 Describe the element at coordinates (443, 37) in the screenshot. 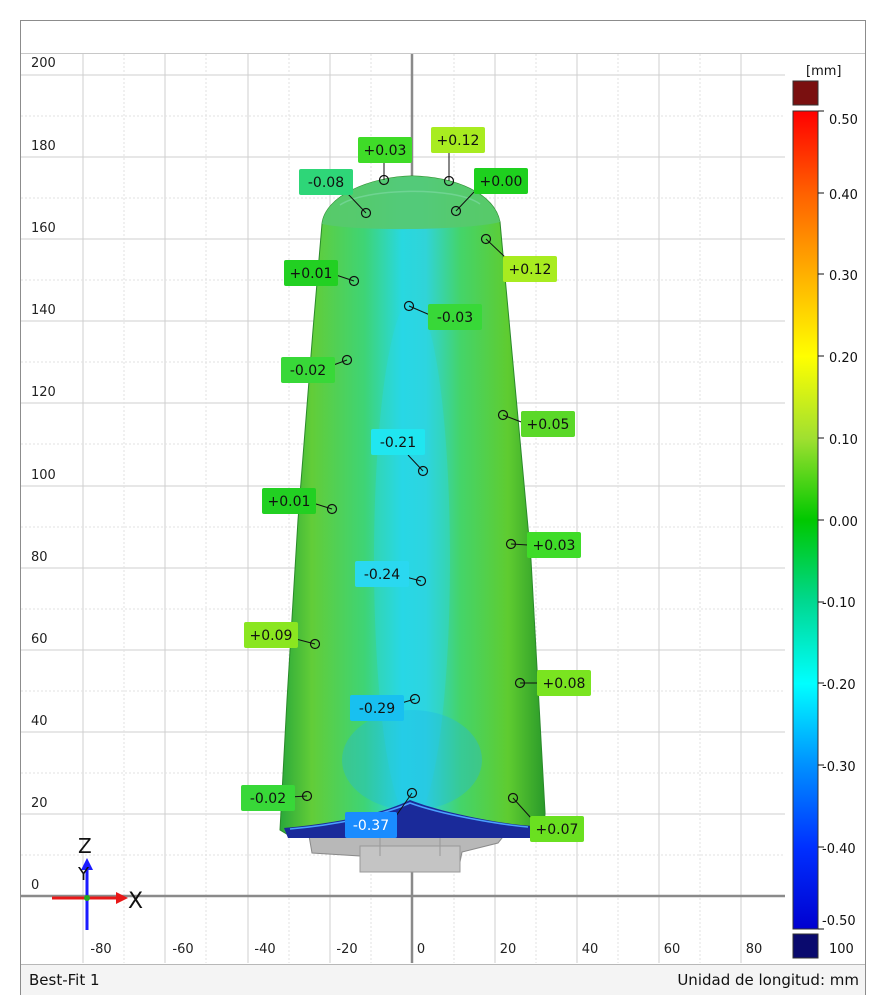

I see `viewer-header` at that location.